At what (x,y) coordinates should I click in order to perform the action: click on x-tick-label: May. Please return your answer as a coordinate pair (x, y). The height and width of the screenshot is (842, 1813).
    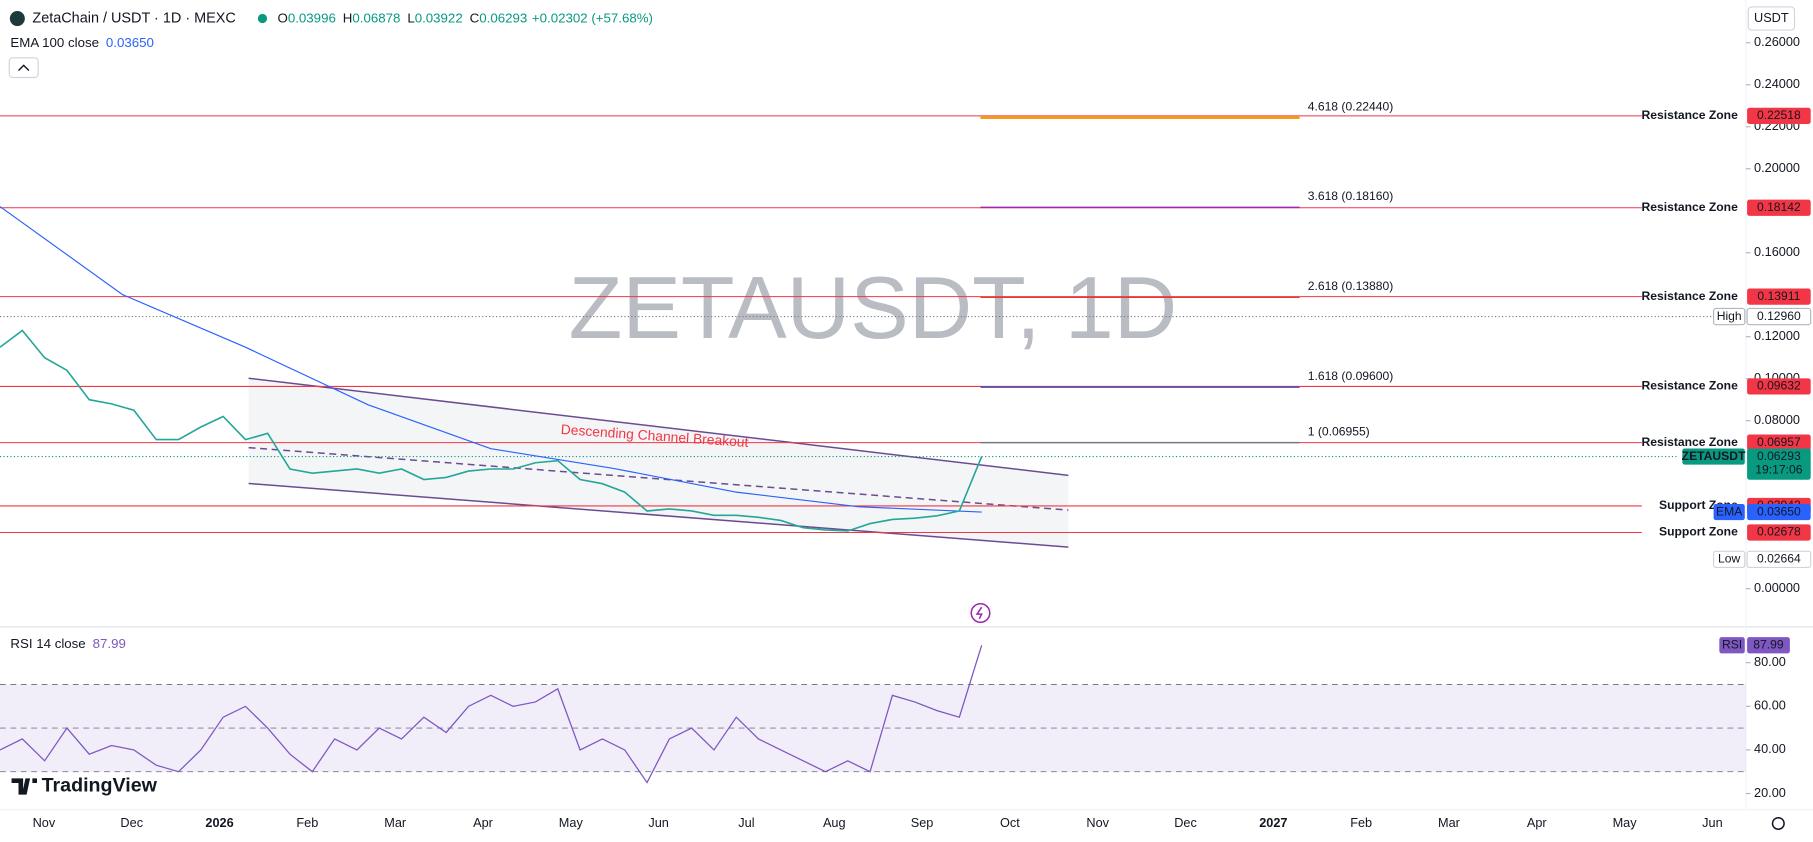
    Looking at the image, I should click on (571, 822).